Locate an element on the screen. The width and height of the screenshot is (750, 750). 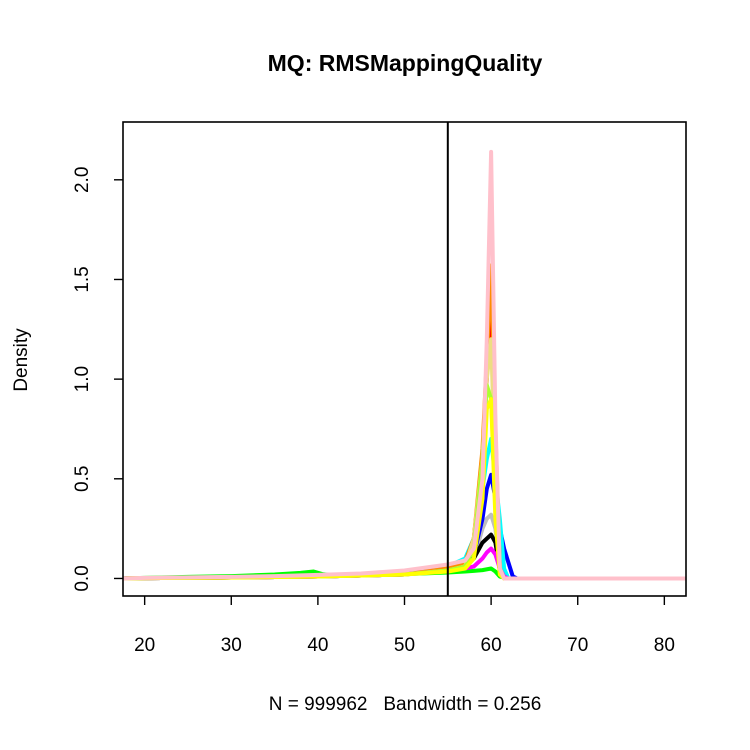
y-tick-label: 0.0 is located at coordinates (82, 578).